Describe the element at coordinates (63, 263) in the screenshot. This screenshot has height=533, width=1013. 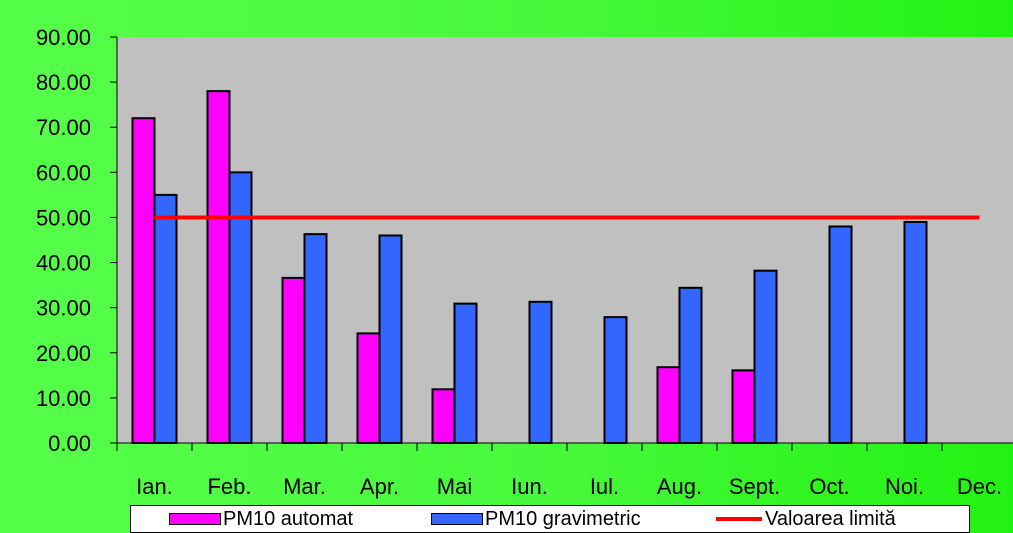
I see `y-tick-label: 40.00` at that location.